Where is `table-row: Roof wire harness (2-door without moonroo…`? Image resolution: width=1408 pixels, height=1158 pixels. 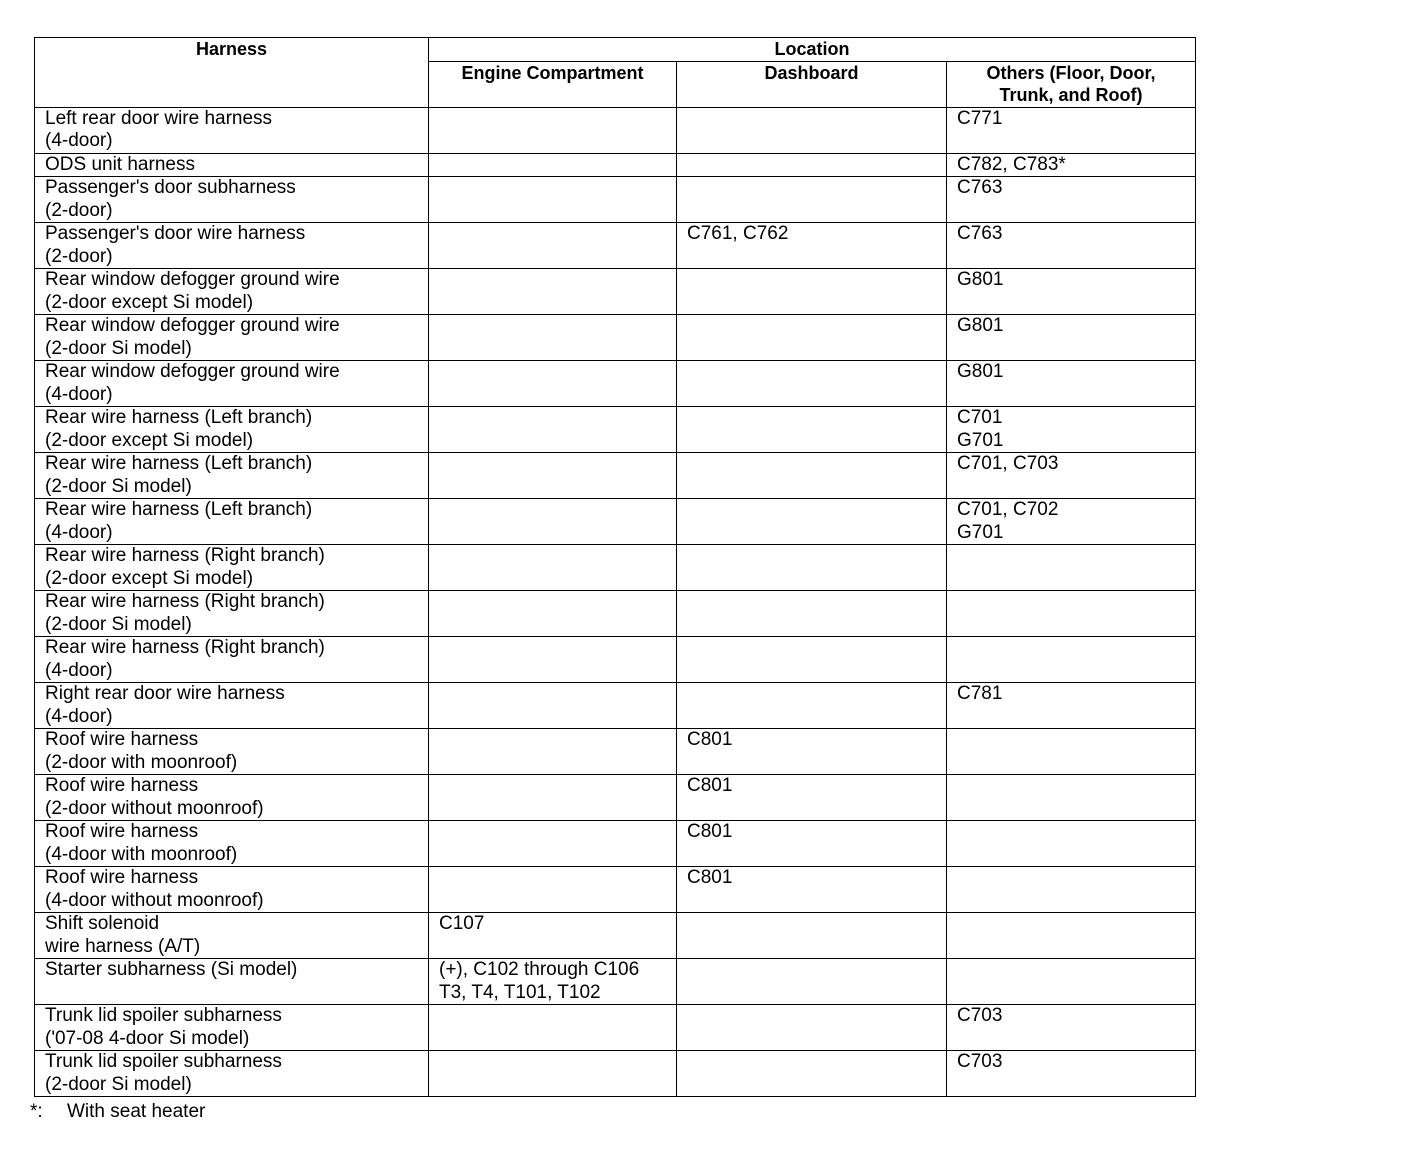 table-row: Roof wire harness (2-door without moonroo… is located at coordinates (615, 797).